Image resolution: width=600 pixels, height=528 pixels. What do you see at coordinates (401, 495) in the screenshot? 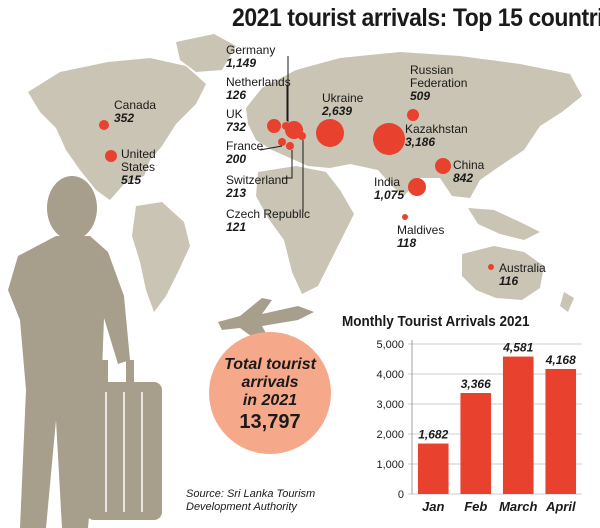
I see `y-tick-label: 0` at bounding box center [401, 495].